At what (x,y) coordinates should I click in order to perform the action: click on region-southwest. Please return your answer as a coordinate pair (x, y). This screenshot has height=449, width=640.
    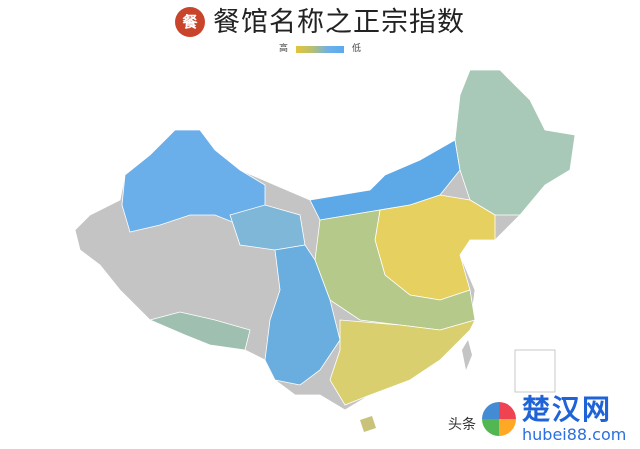
    Looking at the image, I should click on (302, 315).